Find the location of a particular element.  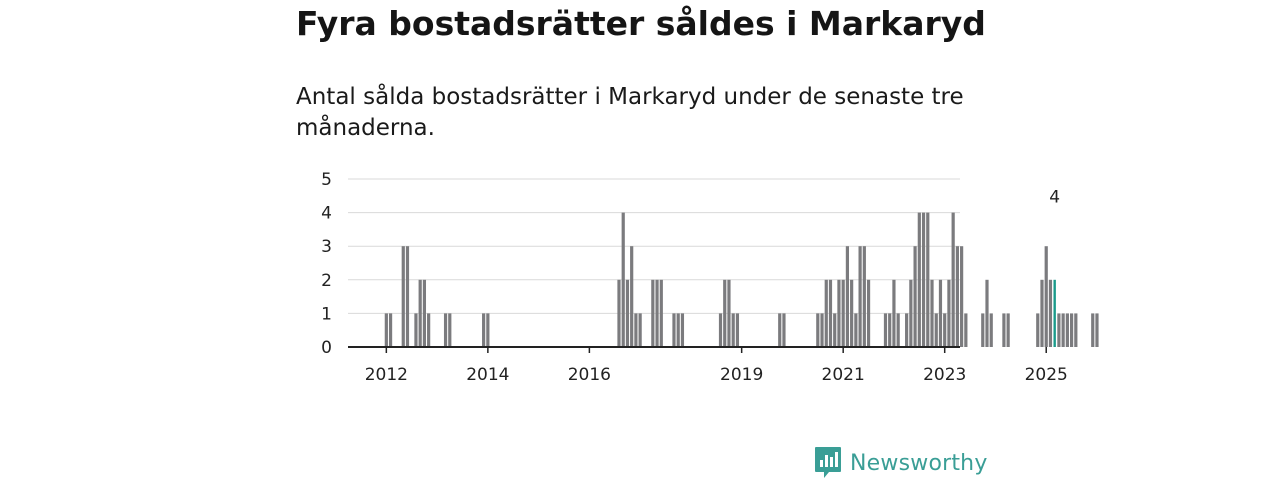

highlight-value-label: 4 is located at coordinates (1054, 198).